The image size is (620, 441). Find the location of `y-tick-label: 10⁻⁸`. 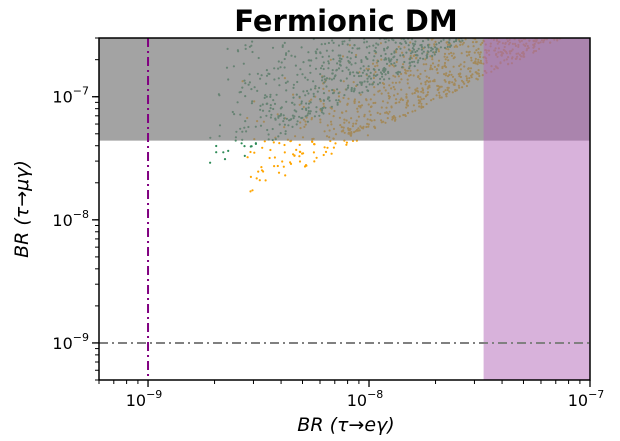

y-tick-label: 10⁻⁸ is located at coordinates (70, 219).